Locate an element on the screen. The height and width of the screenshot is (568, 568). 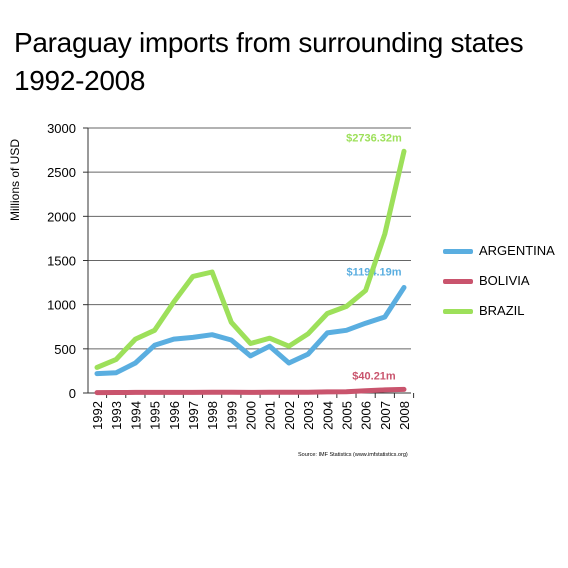
y-tick-label: 2000 is located at coordinates (61, 216).